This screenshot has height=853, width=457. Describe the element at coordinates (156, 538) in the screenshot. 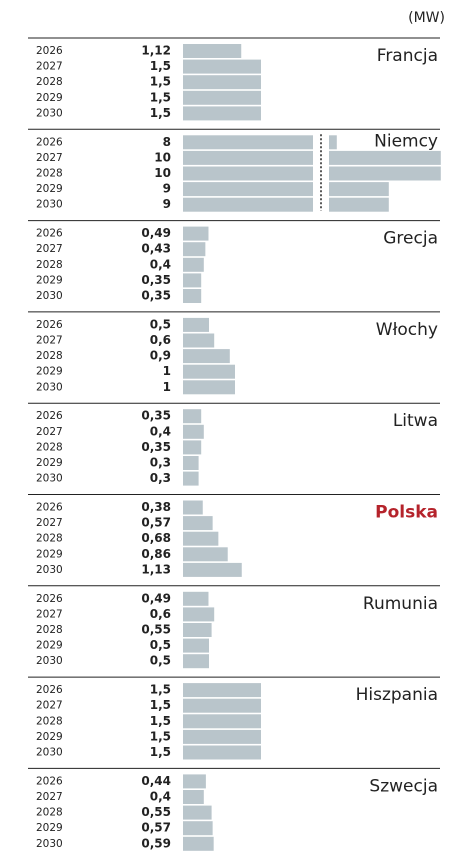

I see `value-label: 0,68` at that location.